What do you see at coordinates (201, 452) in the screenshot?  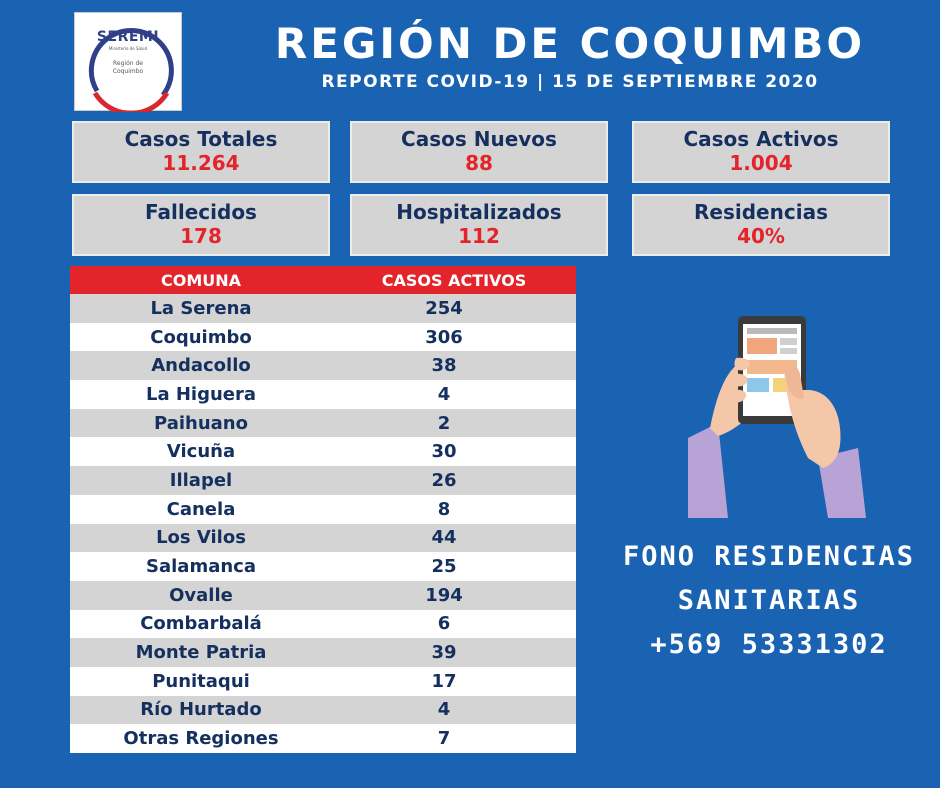 I see `comuna-name: Vicuña` at bounding box center [201, 452].